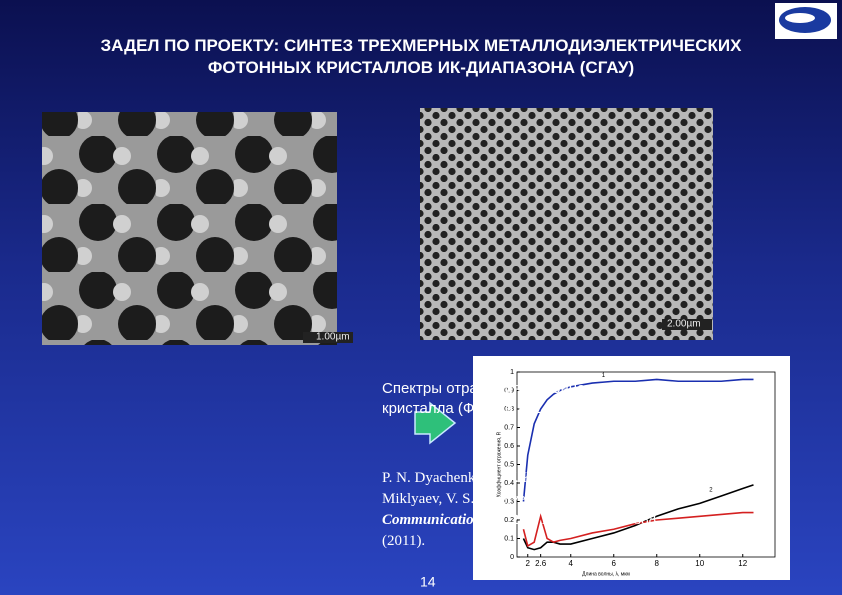 The image size is (842, 595). I want to click on y-tick-label: 0.9, so click(509, 390).